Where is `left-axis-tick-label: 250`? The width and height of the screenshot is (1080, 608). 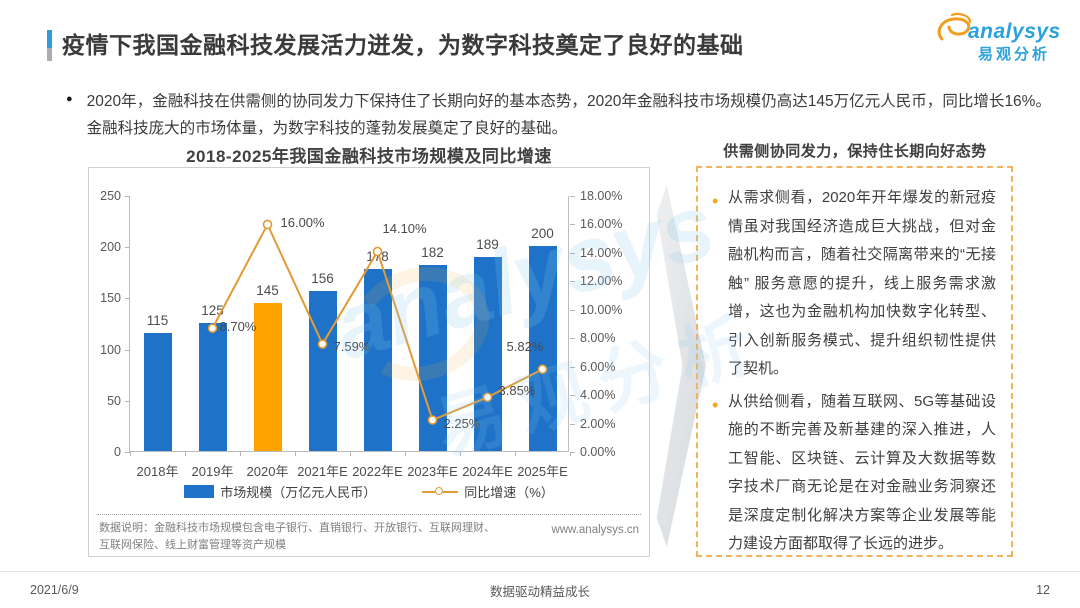 left-axis-tick-label: 250 is located at coordinates (110, 196).